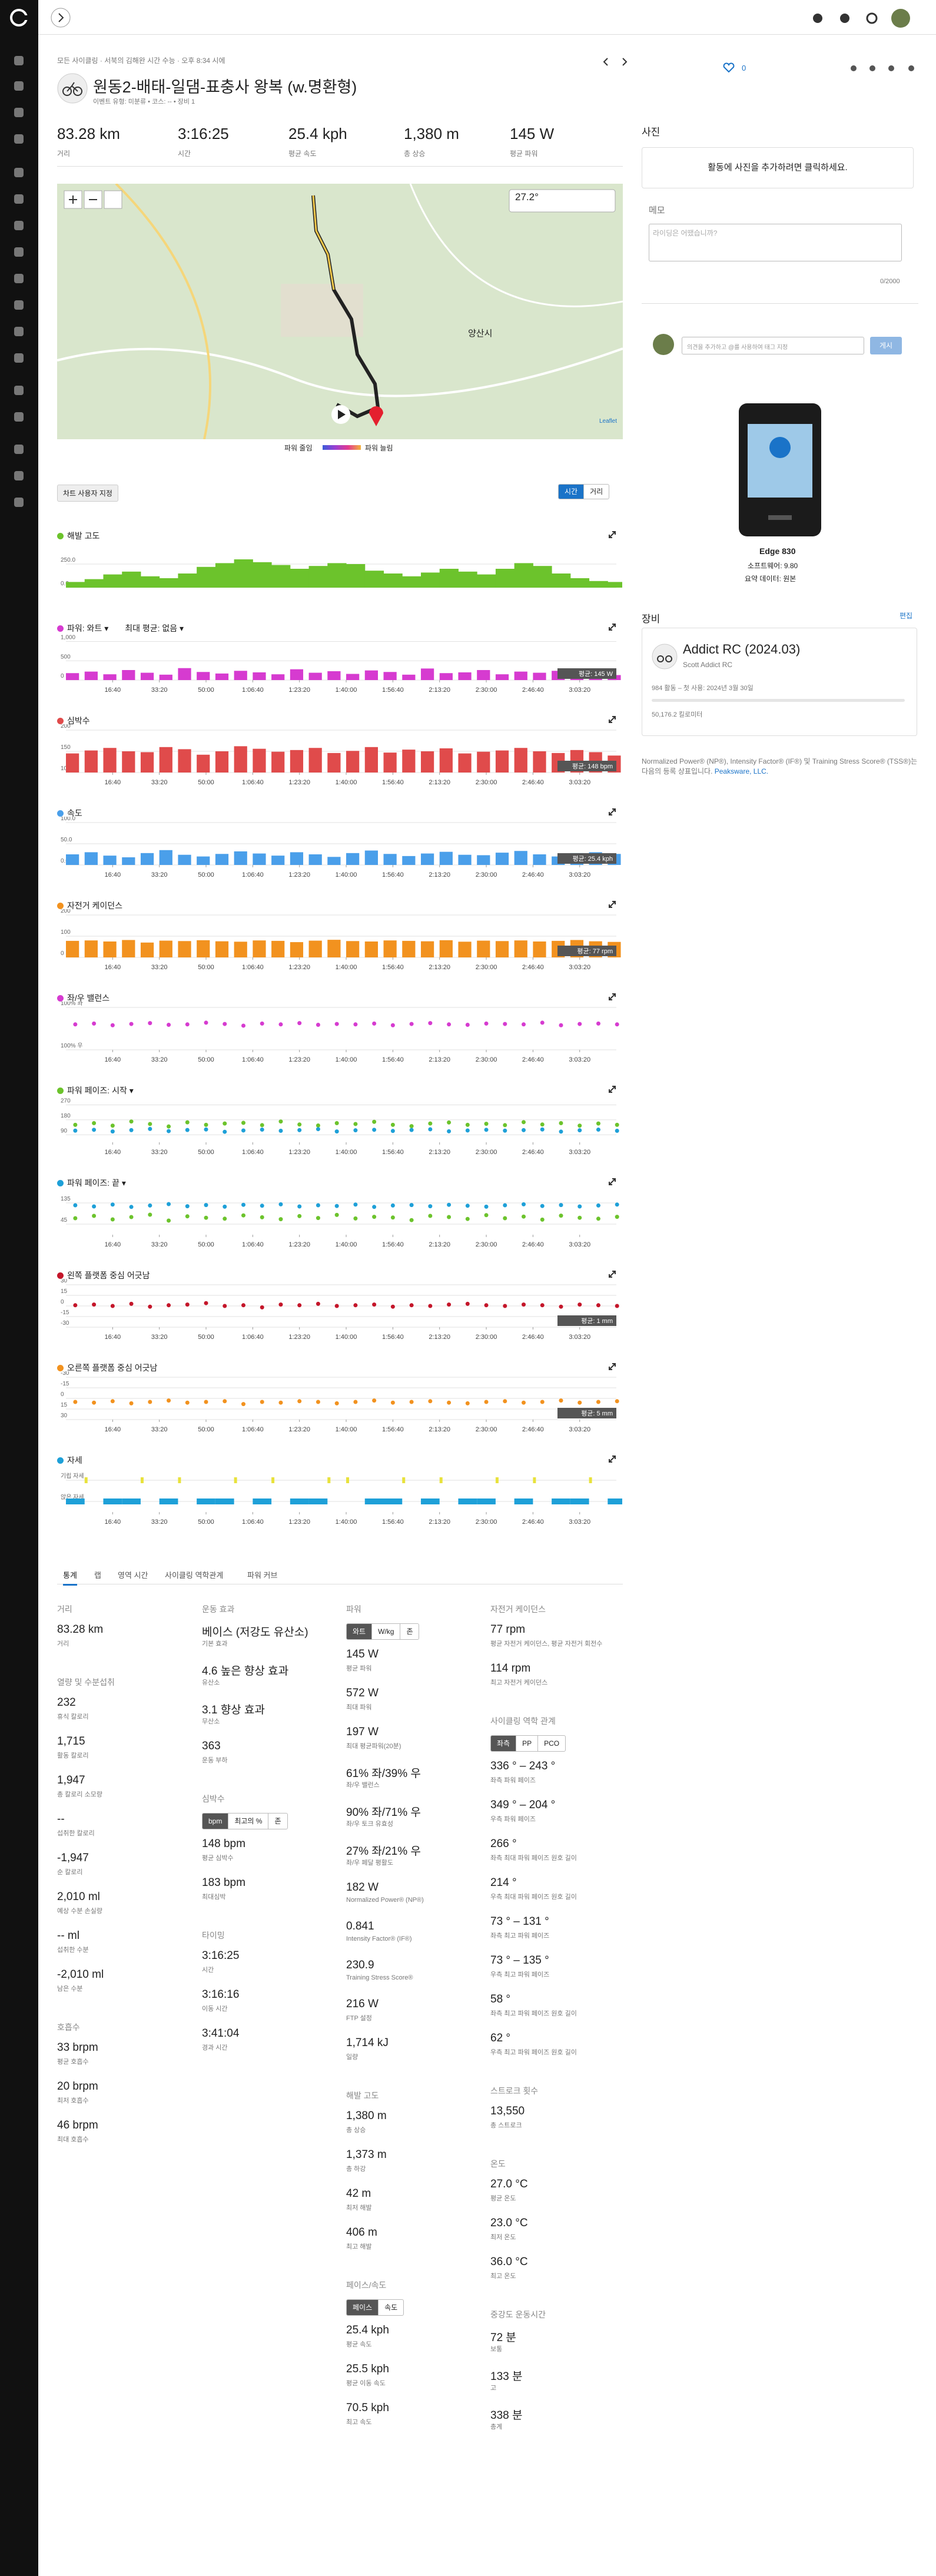 Image resolution: width=936 pixels, height=2576 pixels. Describe the element at coordinates (216, 1821) in the screenshot. I see `toggle-option: bpm` at that location.